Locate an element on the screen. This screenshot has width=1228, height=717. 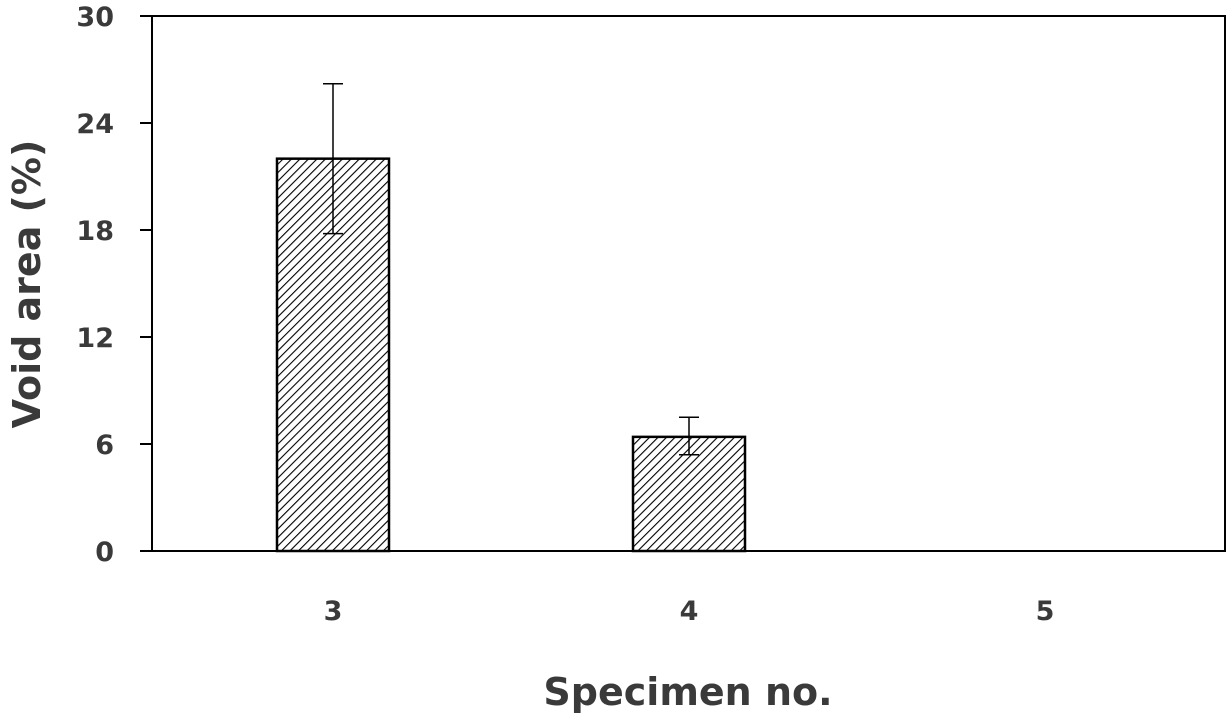
x-tick-label: 4 is located at coordinates (689, 611).